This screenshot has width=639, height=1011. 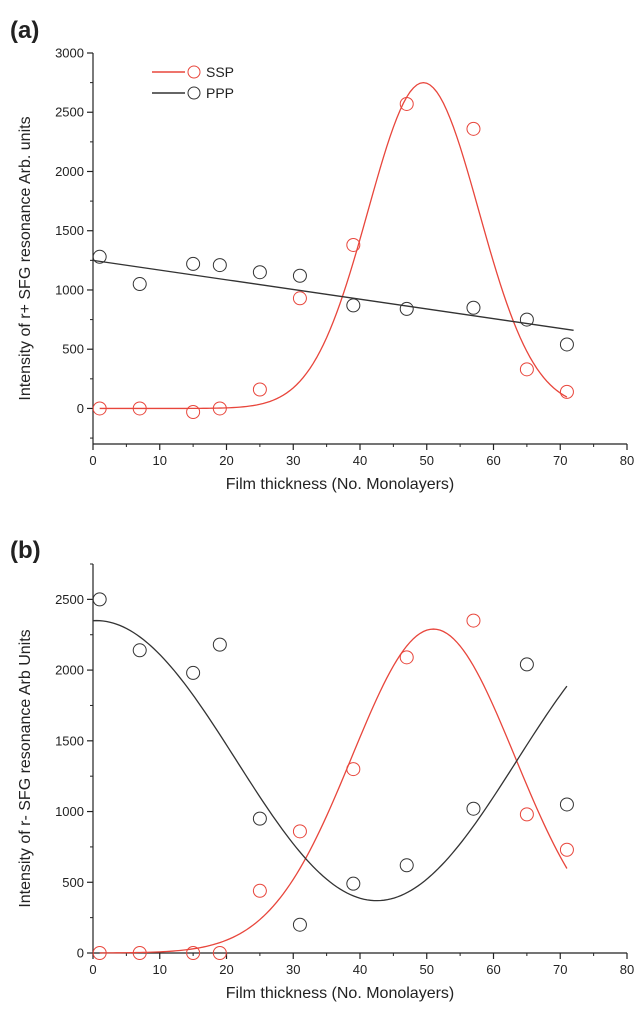 What do you see at coordinates (25, 258) in the screenshot?
I see `y-axis-label: Intensity of r+ SFG resonance Arb. units` at bounding box center [25, 258].